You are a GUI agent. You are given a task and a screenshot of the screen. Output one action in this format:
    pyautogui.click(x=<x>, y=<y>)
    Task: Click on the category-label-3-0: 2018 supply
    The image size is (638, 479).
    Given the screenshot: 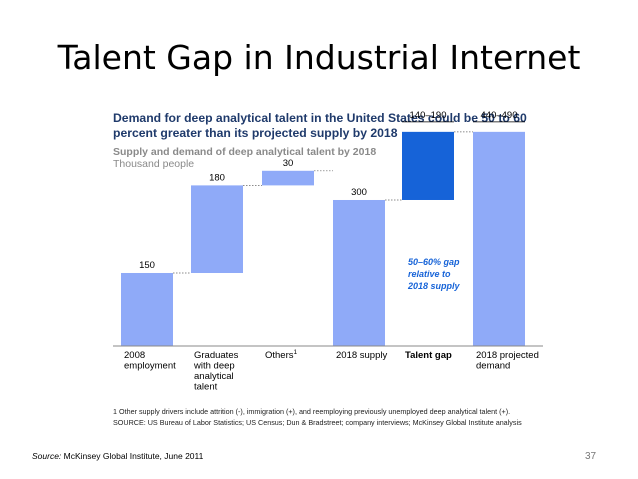 What is the action you would take?
    pyautogui.click(x=361, y=355)
    